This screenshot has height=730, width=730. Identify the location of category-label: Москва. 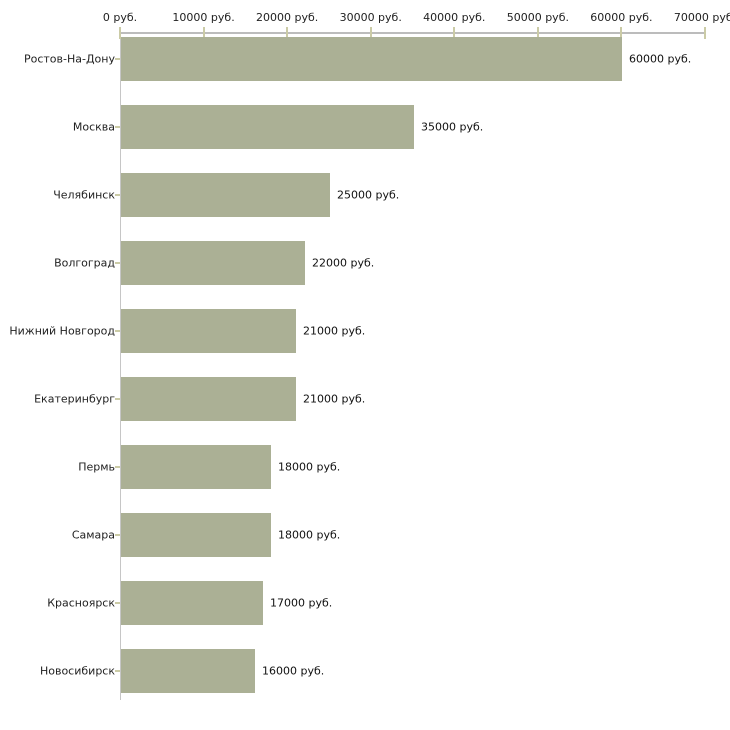
(93, 127).